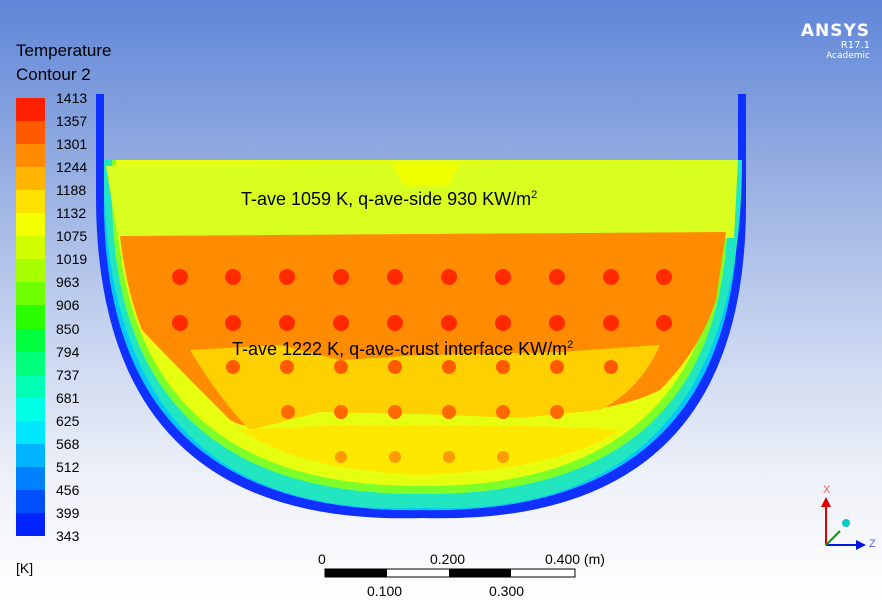 The width and height of the screenshot is (882, 601). Describe the element at coordinates (64, 50) in the screenshot. I see `legend-title-line1: Temperature` at that location.